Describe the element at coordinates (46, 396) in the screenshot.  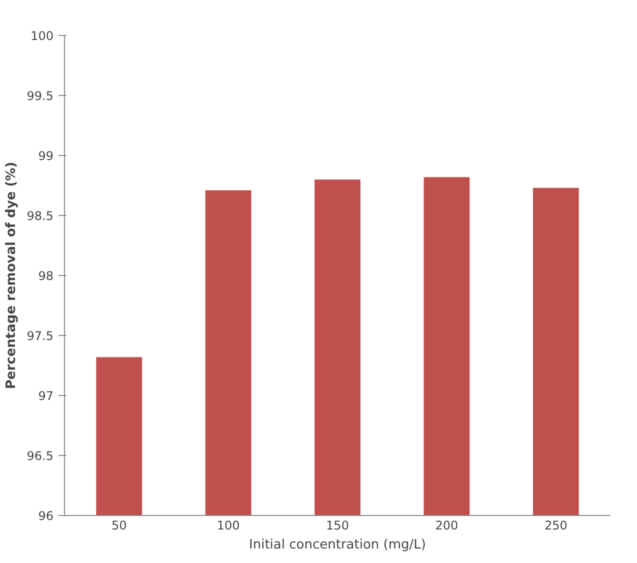
I see `y-tick-label: 97` at that location.